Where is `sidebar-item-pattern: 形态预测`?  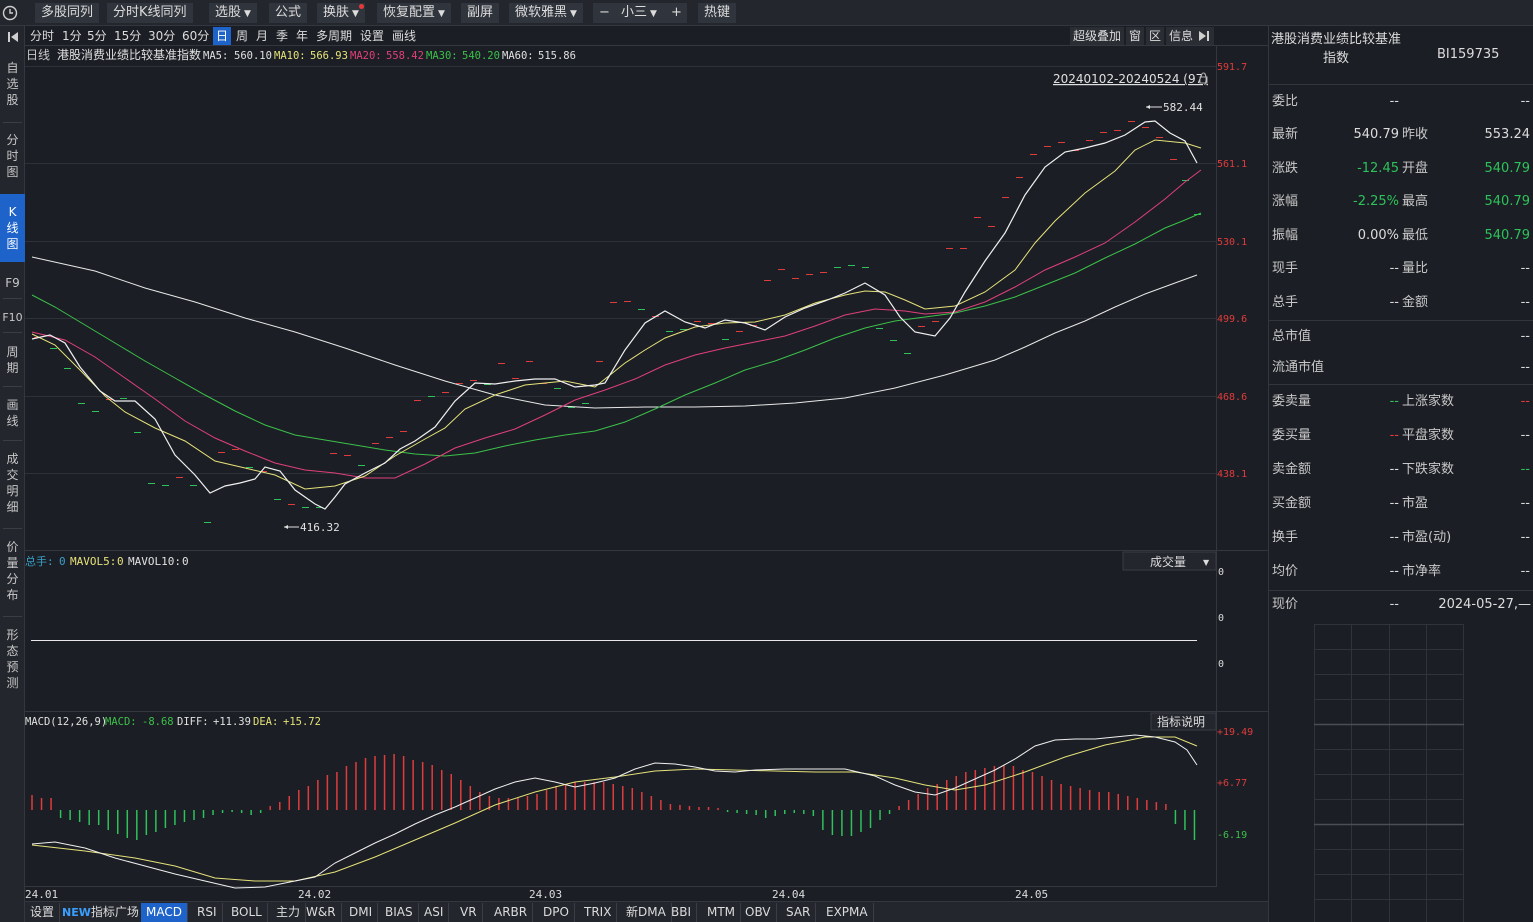
sidebar-item-pattern: 形态预测 is located at coordinates (12, 659).